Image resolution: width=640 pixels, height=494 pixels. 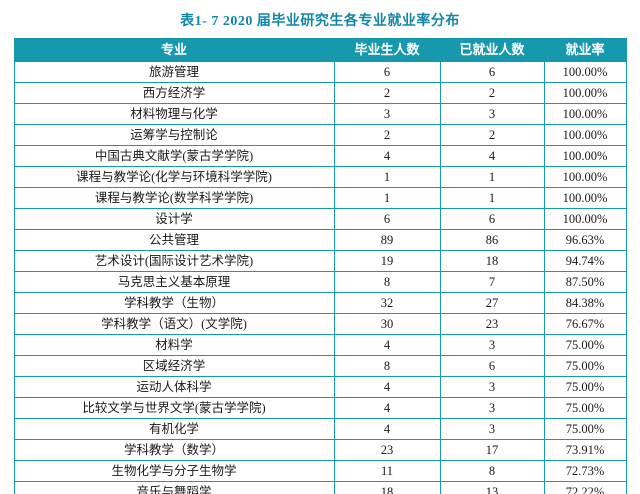 I want to click on cell-major: 马克思主义基本原理, so click(x=174, y=282).